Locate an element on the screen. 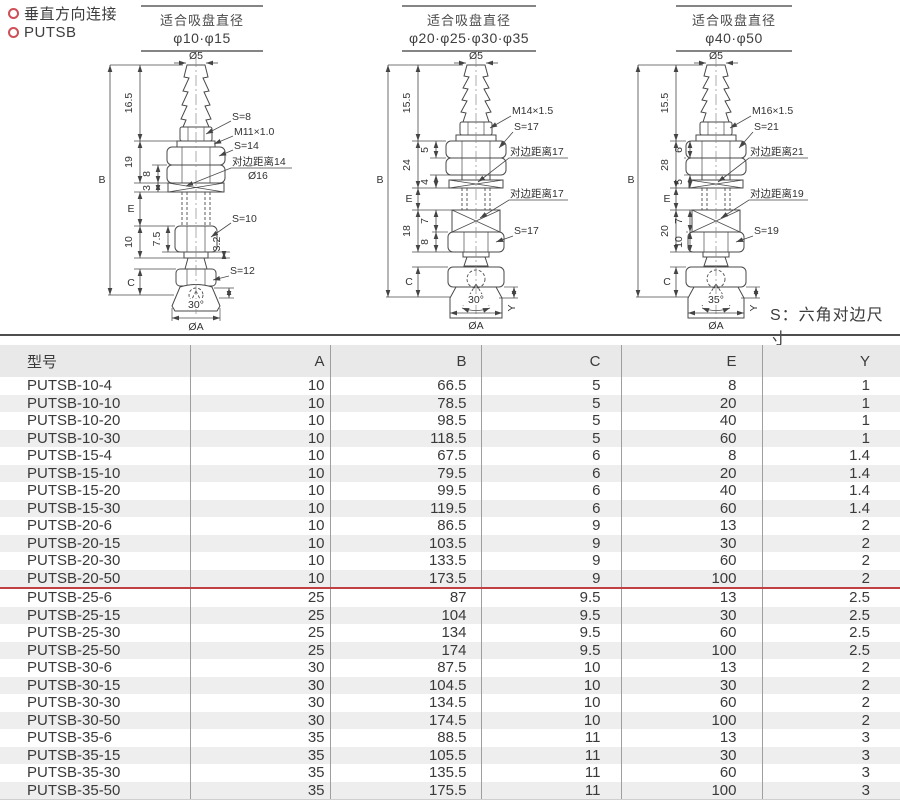  value-cell: 9 is located at coordinates (550, 543).